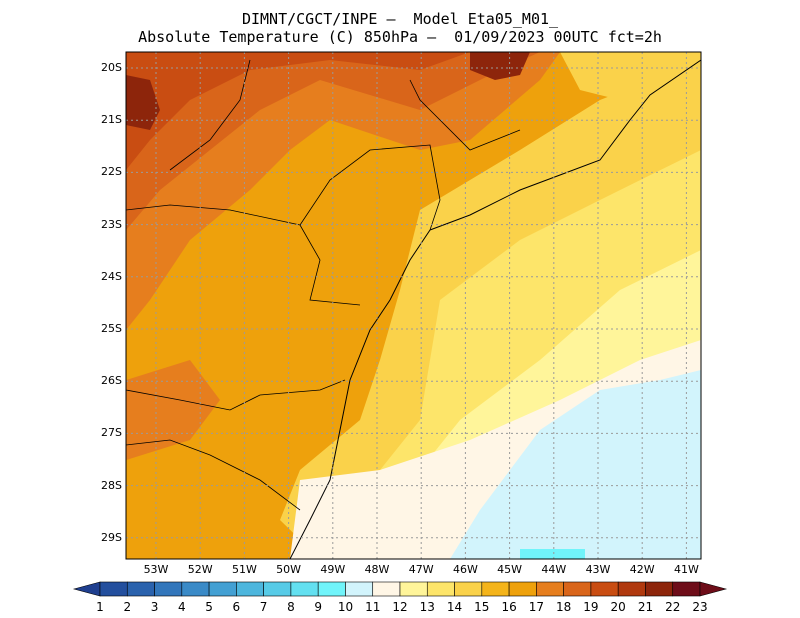 This screenshot has height=618, width=800. I want to click on colorbar-label: 14, so click(454, 607).